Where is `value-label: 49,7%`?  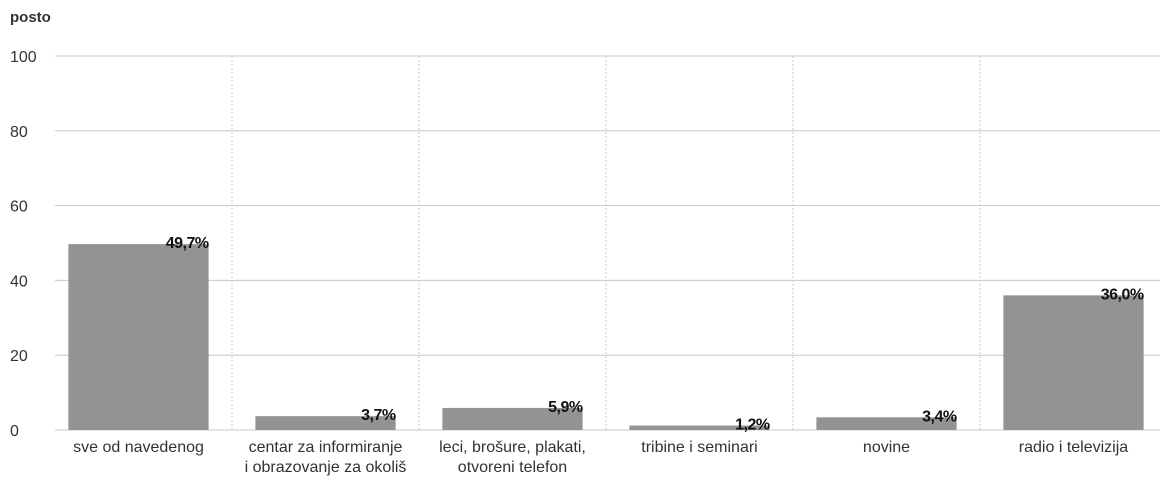
value-label: 49,7% is located at coordinates (187, 243).